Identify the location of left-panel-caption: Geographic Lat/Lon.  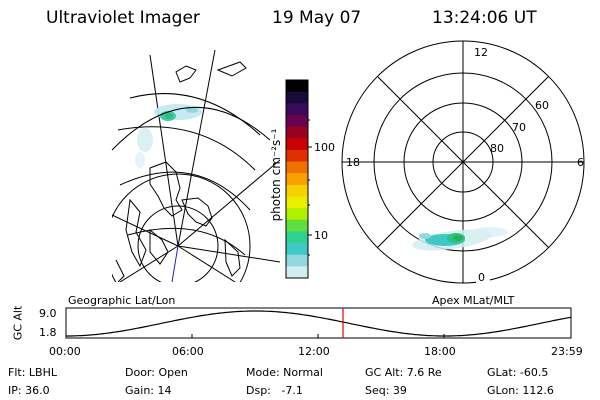
(122, 300).